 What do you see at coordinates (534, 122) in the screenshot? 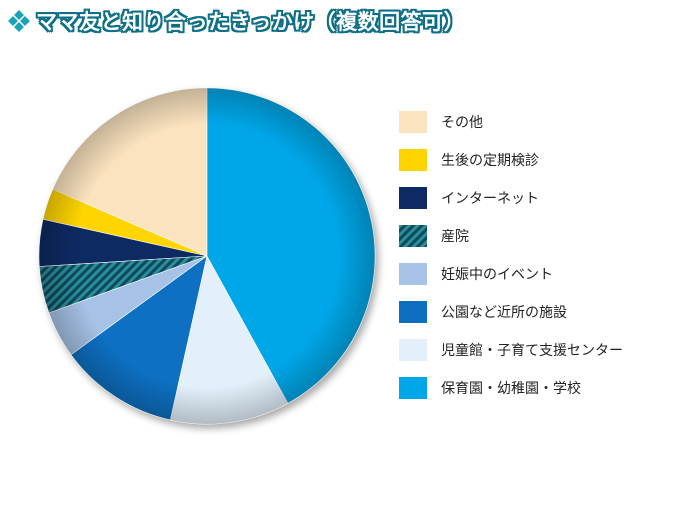
I see `legend-item: その他` at bounding box center [534, 122].